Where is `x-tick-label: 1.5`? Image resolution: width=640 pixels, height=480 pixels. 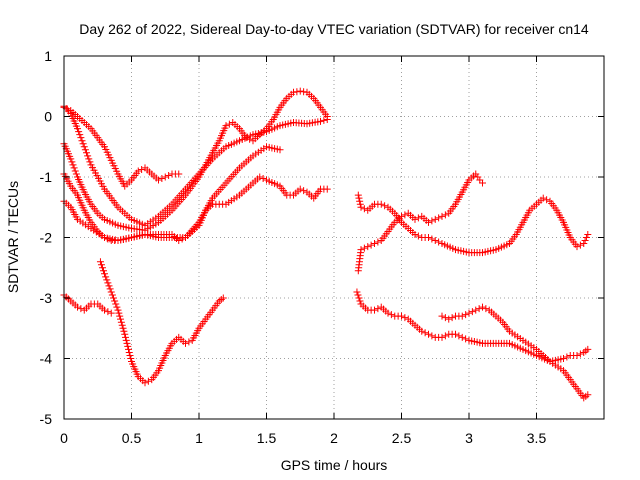 x-tick-label: 1.5 is located at coordinates (267, 438).